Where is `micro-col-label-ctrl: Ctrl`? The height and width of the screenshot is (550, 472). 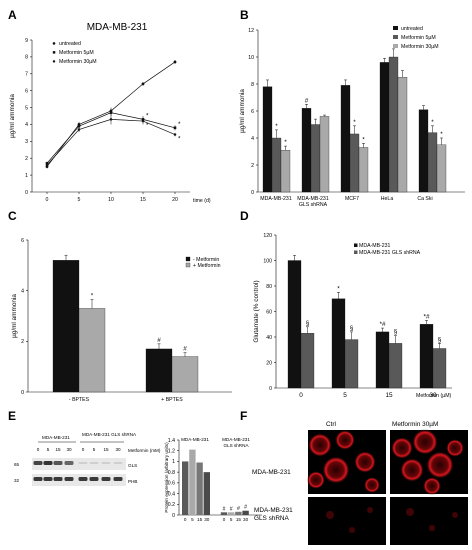
micro-col-label-ctrl: Ctrl is located at coordinates (331, 424).